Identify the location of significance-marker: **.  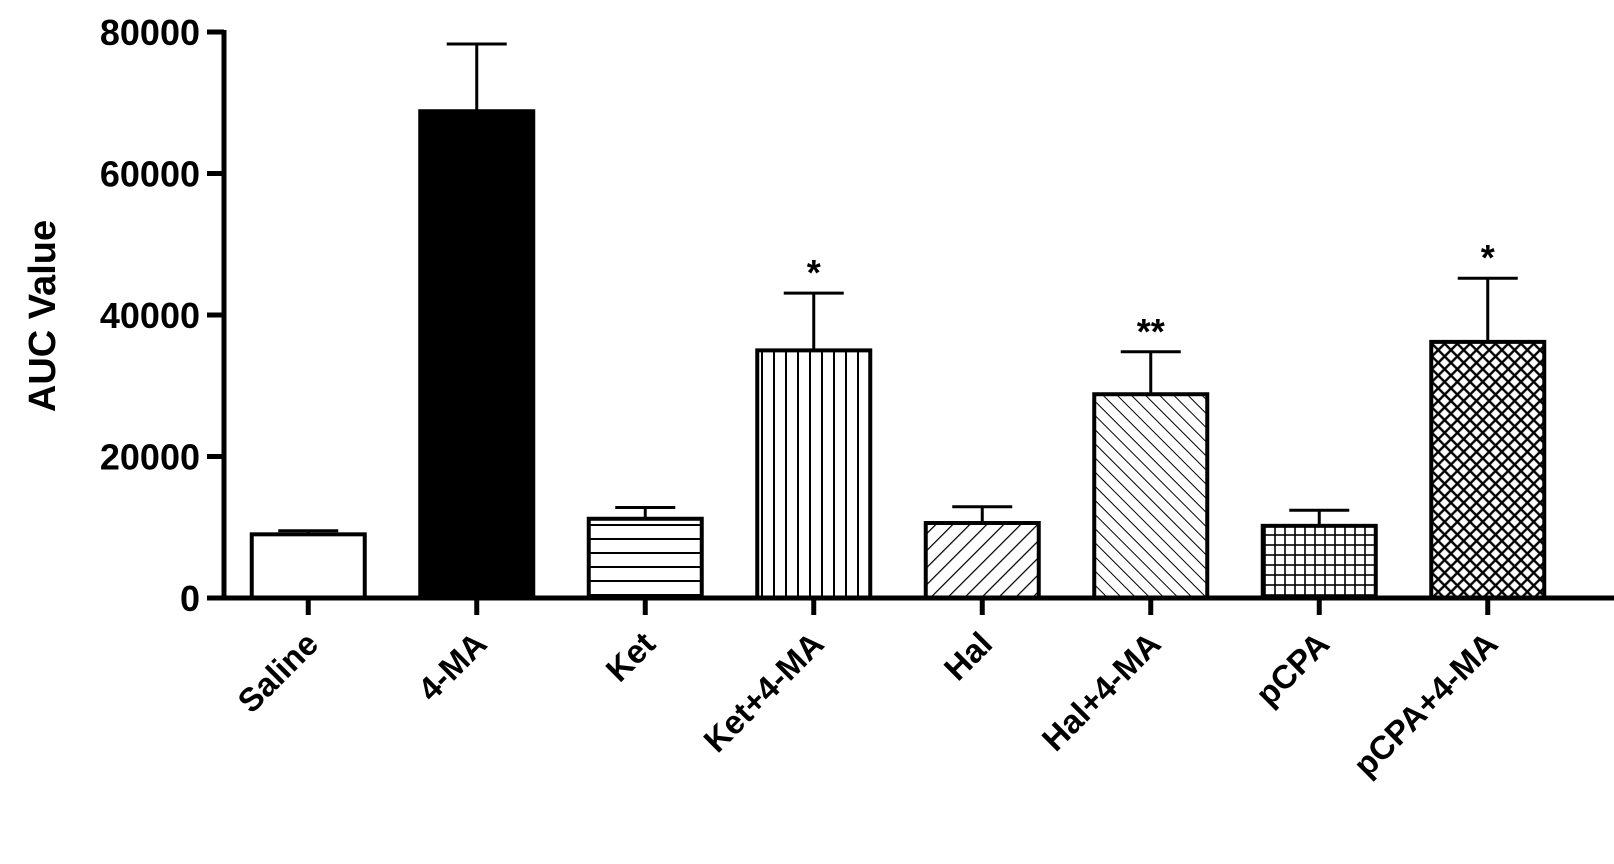
(1151, 331).